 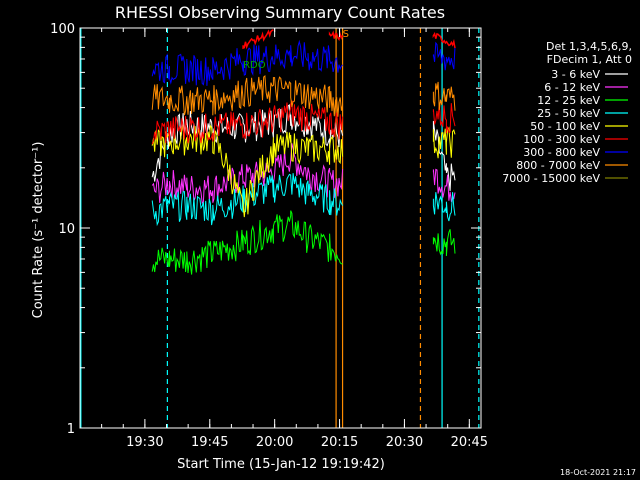 What do you see at coordinates (144, 442) in the screenshot?
I see `x-tick-label: 19:30` at bounding box center [144, 442].